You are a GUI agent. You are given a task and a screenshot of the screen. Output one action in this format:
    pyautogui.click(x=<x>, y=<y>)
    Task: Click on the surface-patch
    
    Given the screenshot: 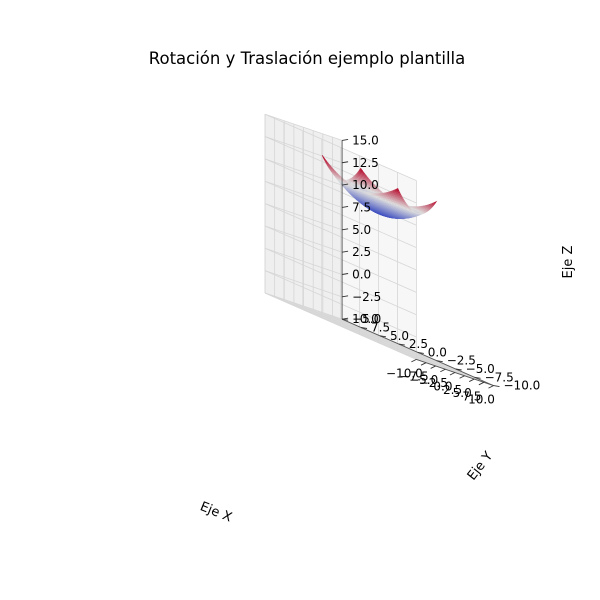 What is the action you would take?
    pyautogui.click(x=323, y=158)
    